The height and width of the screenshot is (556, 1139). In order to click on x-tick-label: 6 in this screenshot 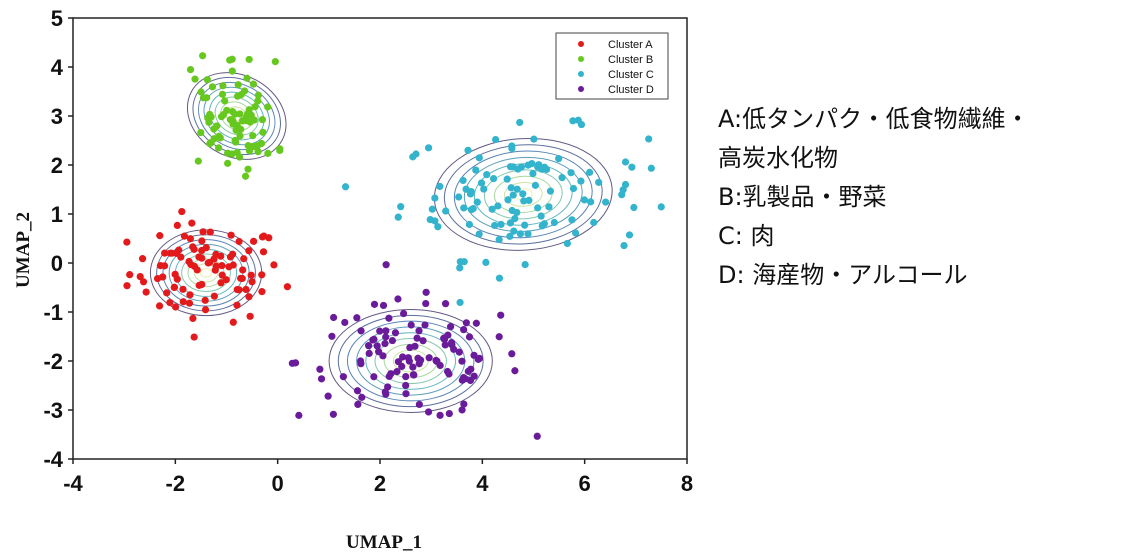, I will do `click(585, 483)`.